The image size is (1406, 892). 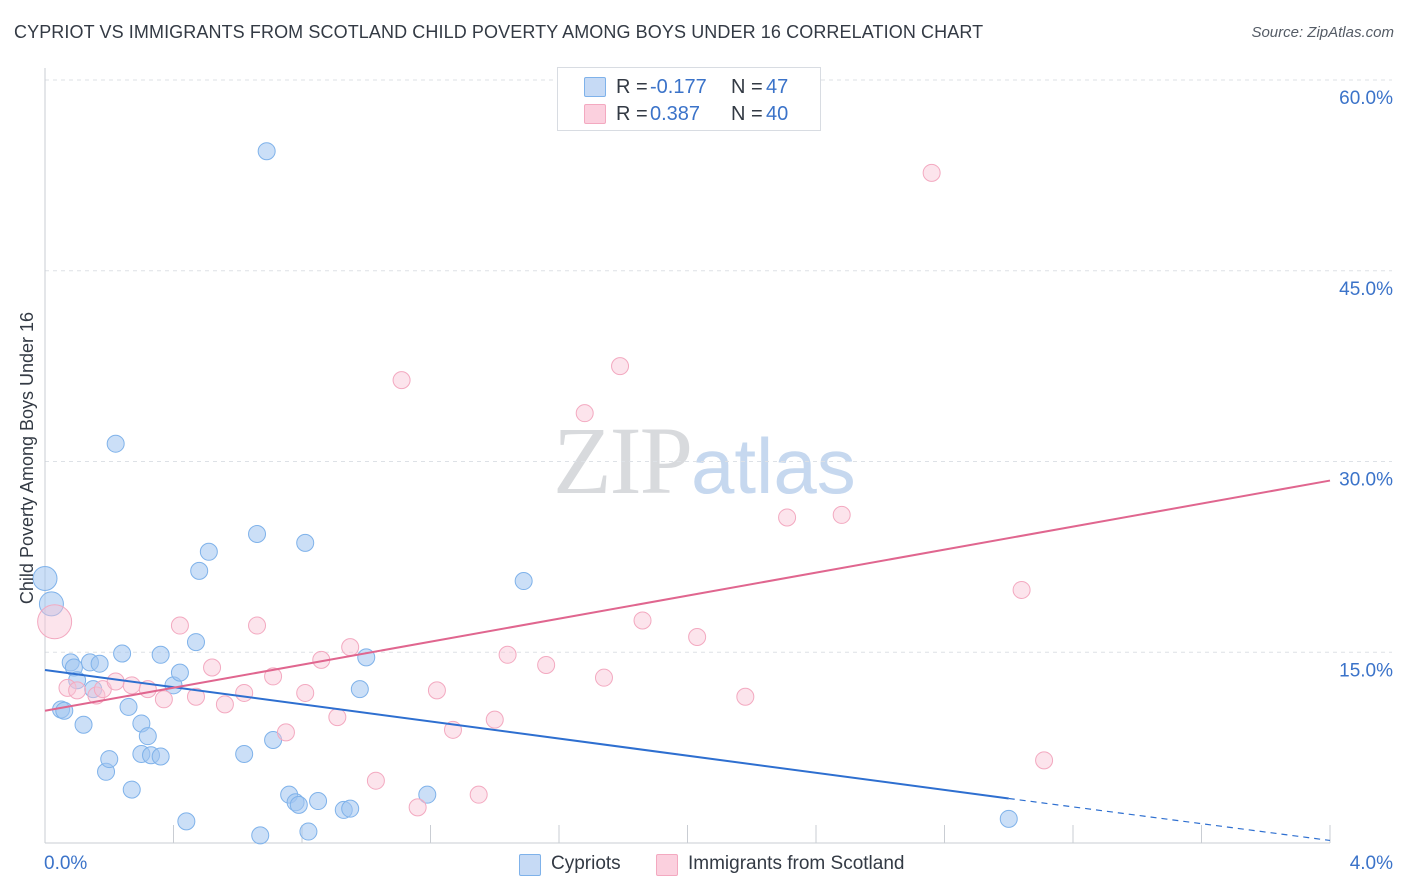 I want to click on watermark-zip: ZIP, so click(x=623, y=460).